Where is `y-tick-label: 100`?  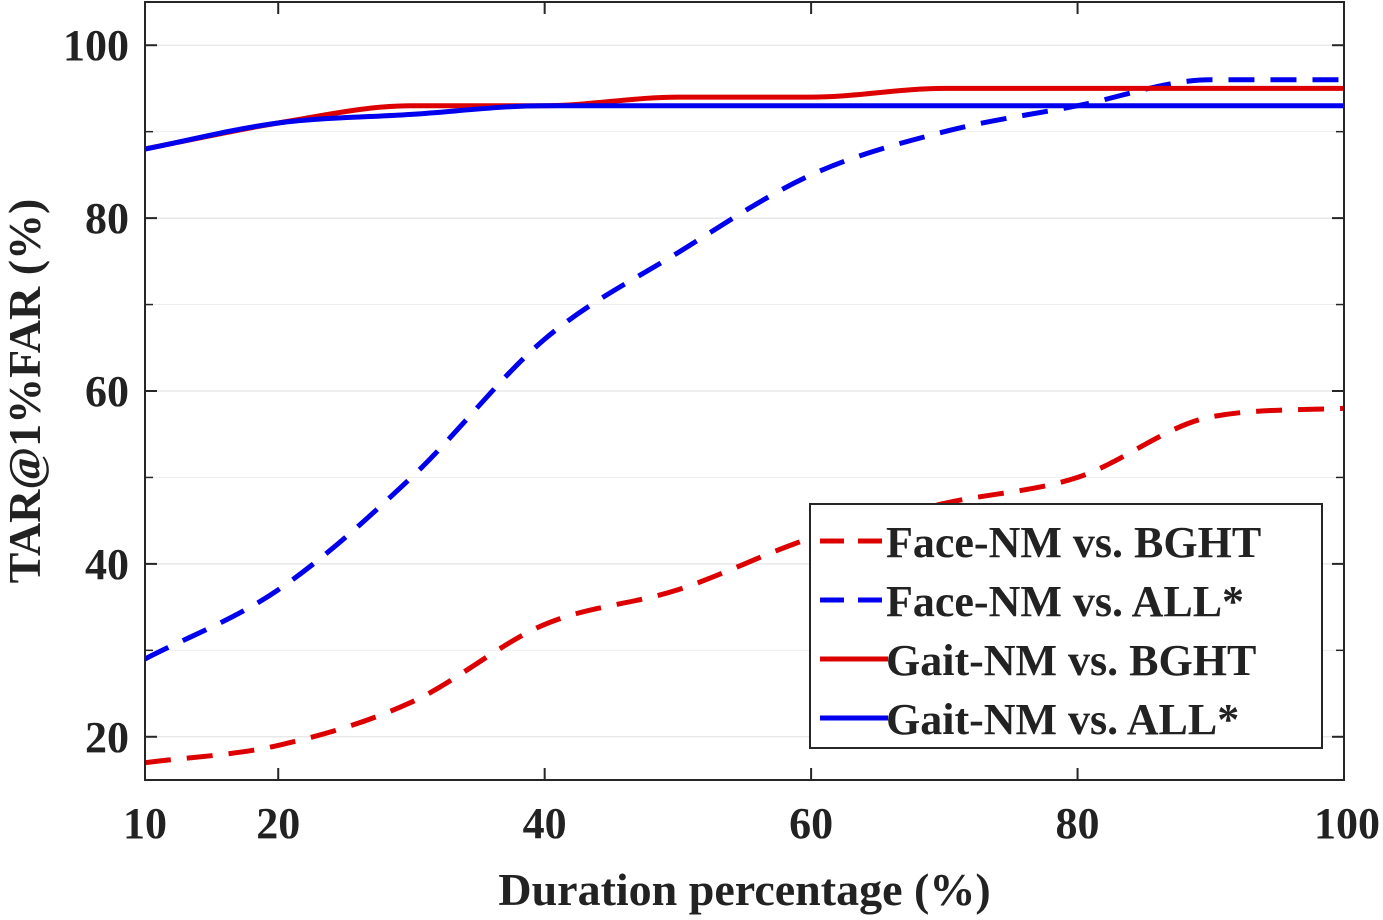
y-tick-label: 100 is located at coordinates (96, 45).